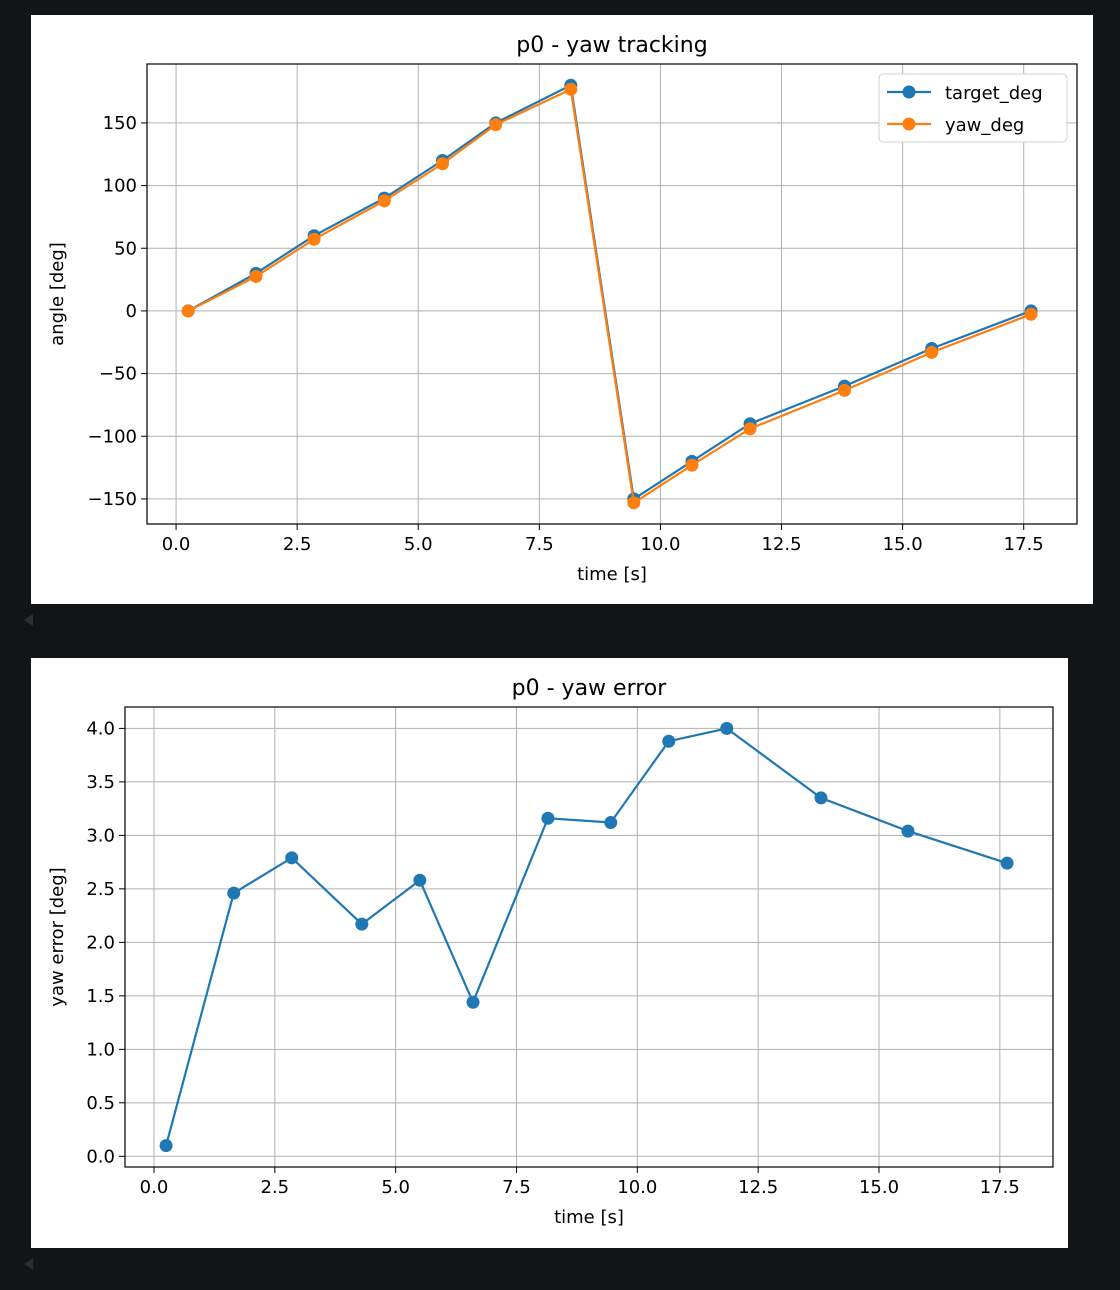  I want to click on y-tick-label: 50, so click(125, 248).